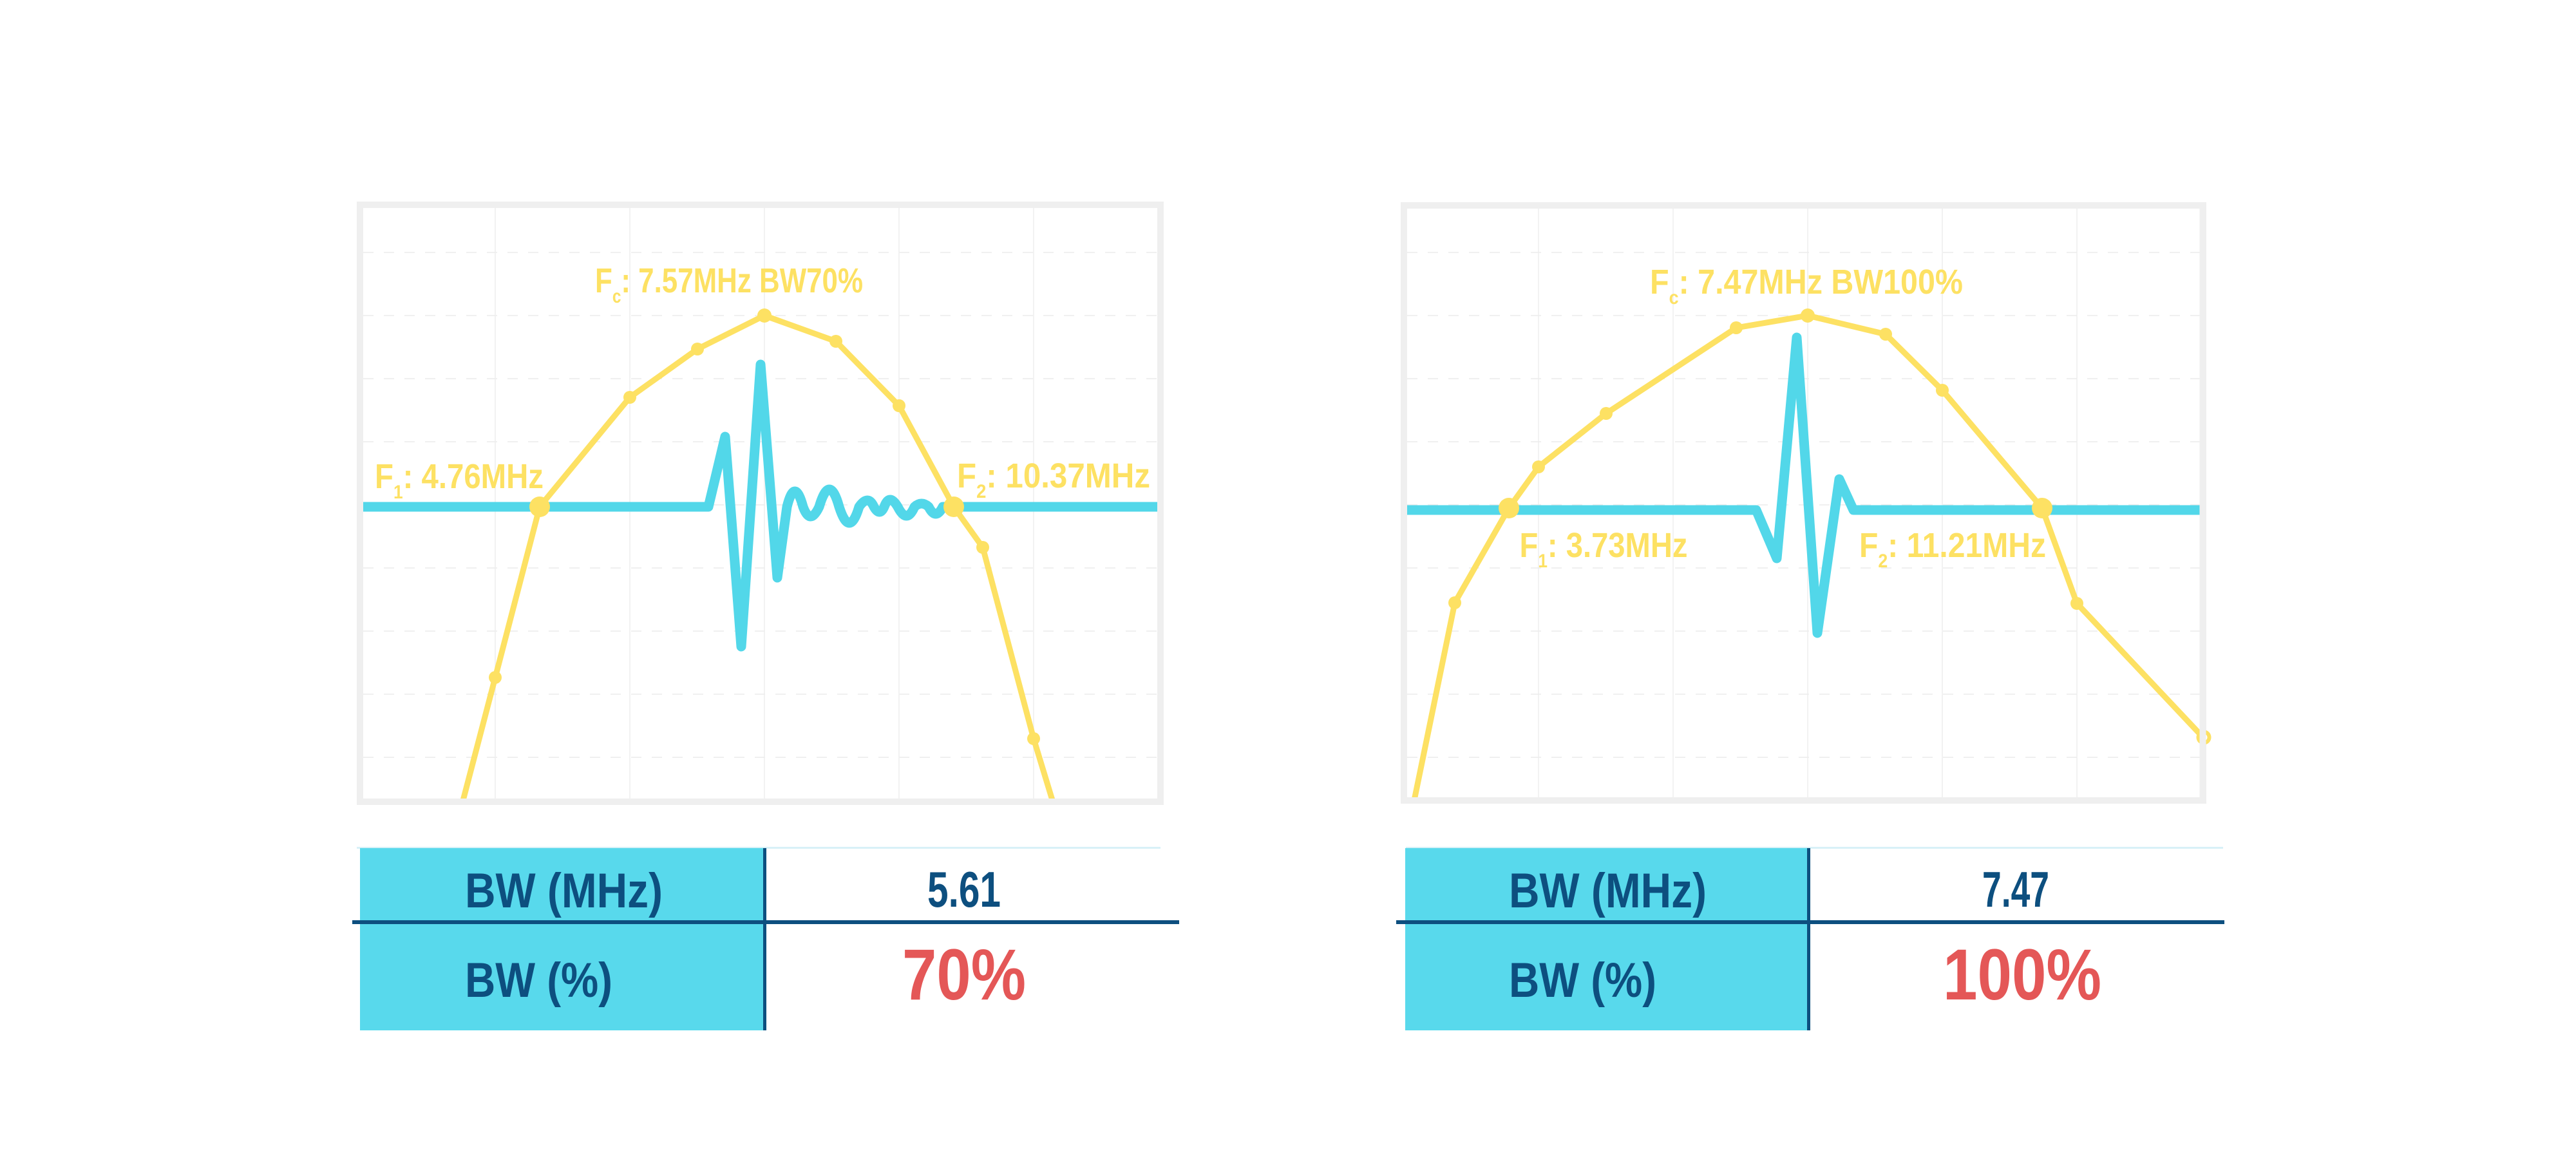 Image resolution: width=2576 pixels, height=1154 pixels. I want to click on svg-text: 7.47, so click(2016, 889).